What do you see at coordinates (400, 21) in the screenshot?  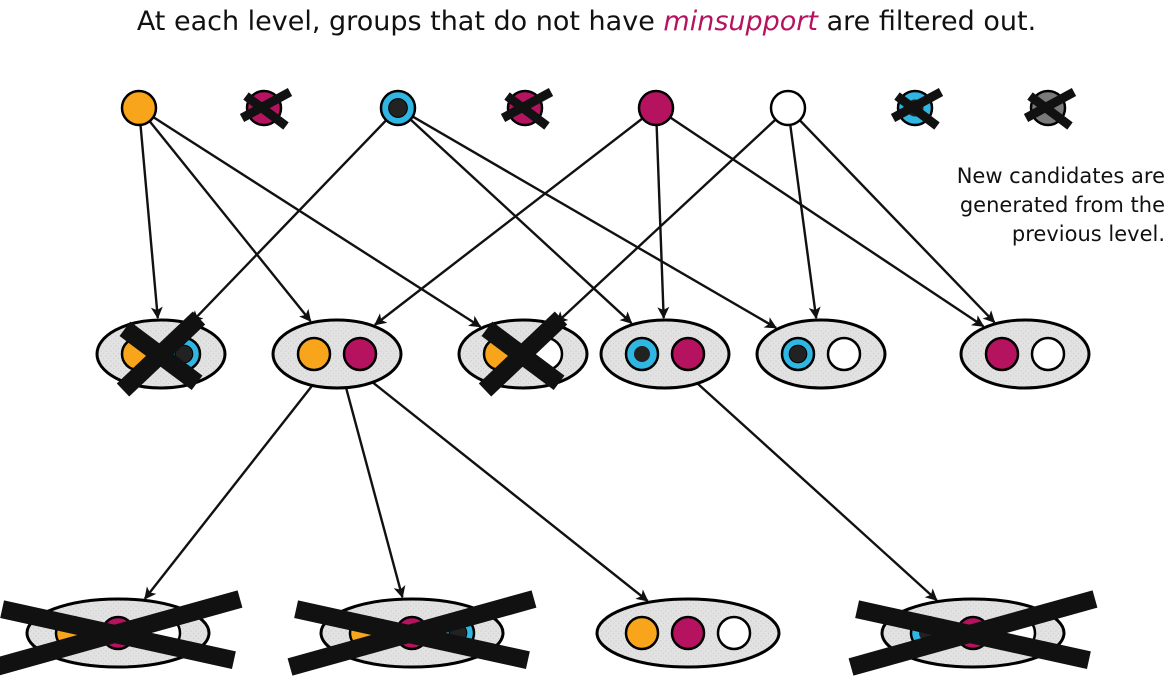 I see `title-prefix: At each level, groups that do not have` at bounding box center [400, 21].